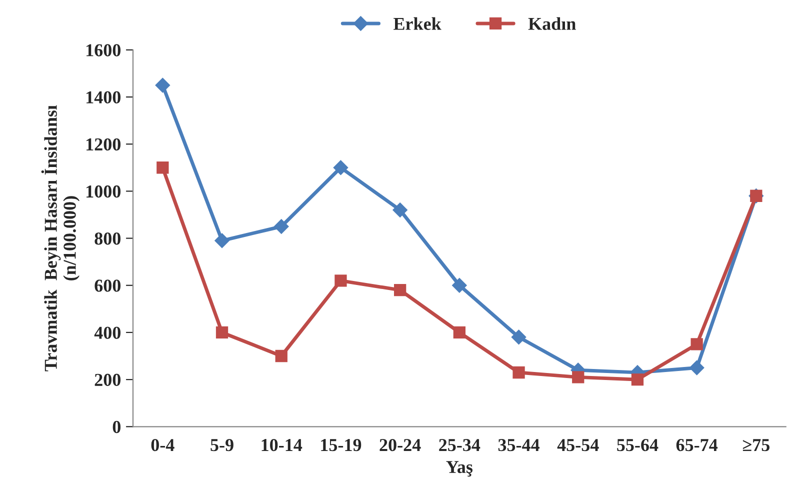  I want to click on x-tick-label: 0-4, so click(162, 445).